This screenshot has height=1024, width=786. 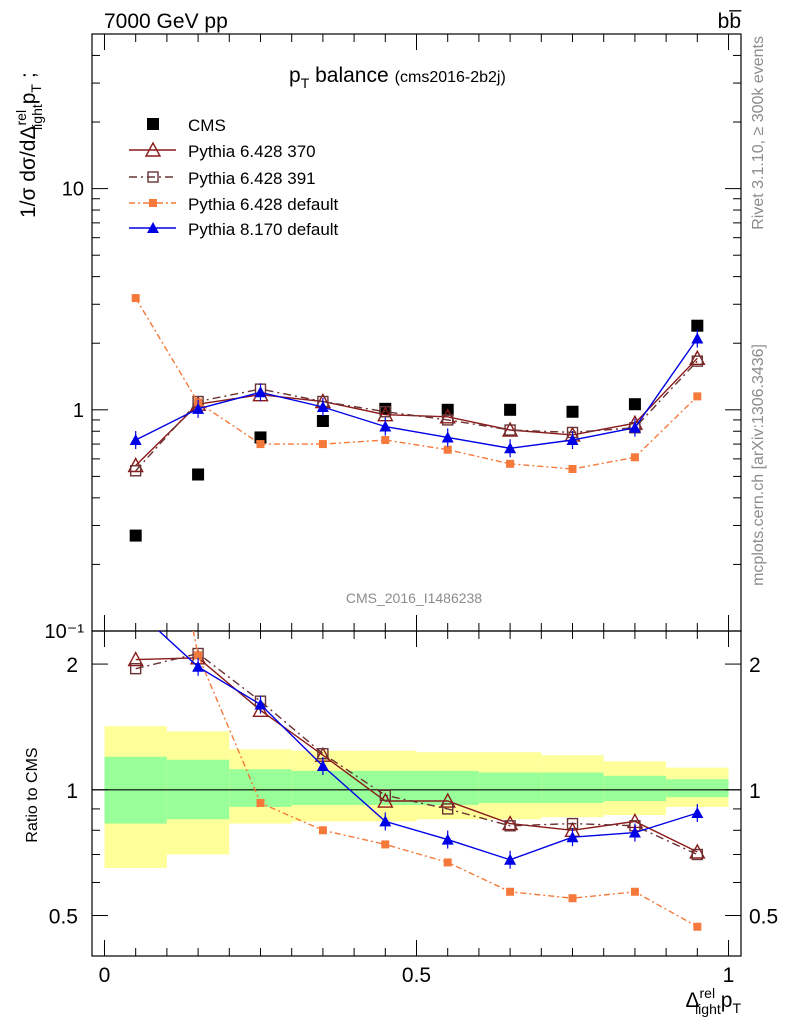 I want to click on main-y-axis-label: 1/σ dσ/dΔrellightpT ;, so click(x=29, y=145).